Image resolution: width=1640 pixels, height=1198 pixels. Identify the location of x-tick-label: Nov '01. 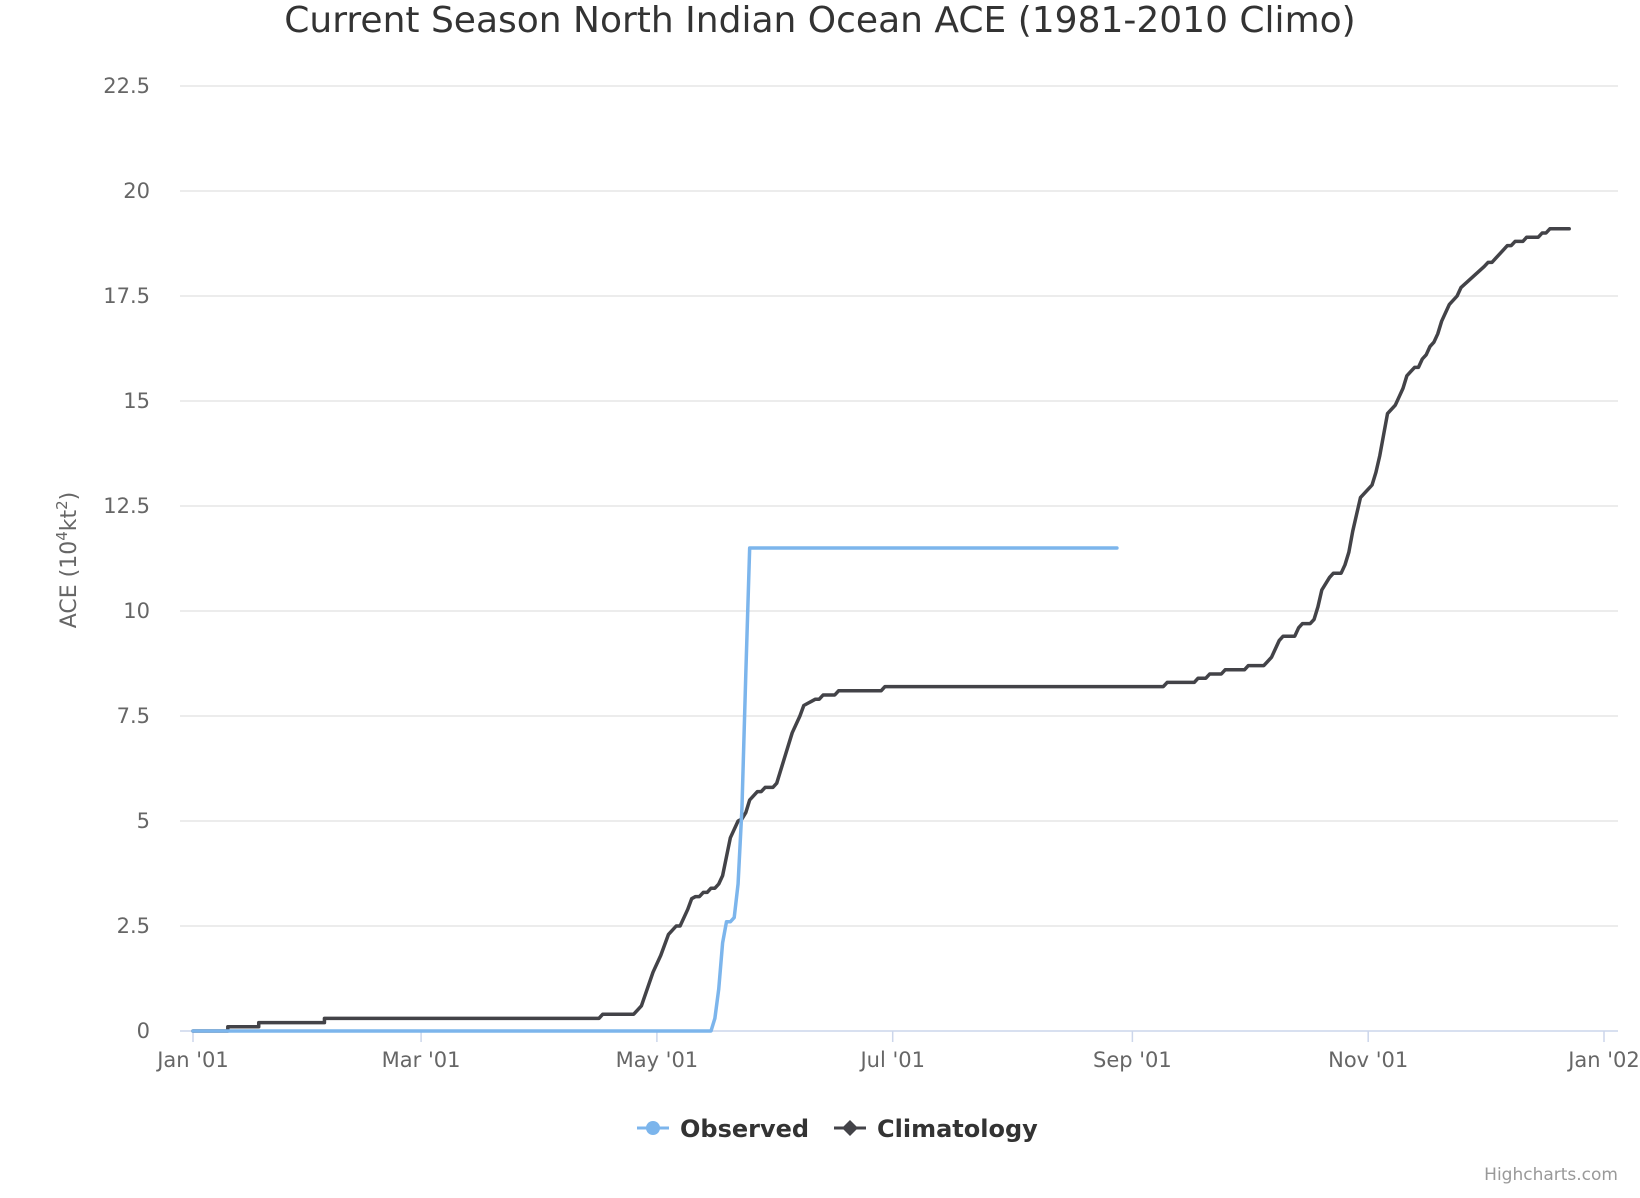
(1368, 1060).